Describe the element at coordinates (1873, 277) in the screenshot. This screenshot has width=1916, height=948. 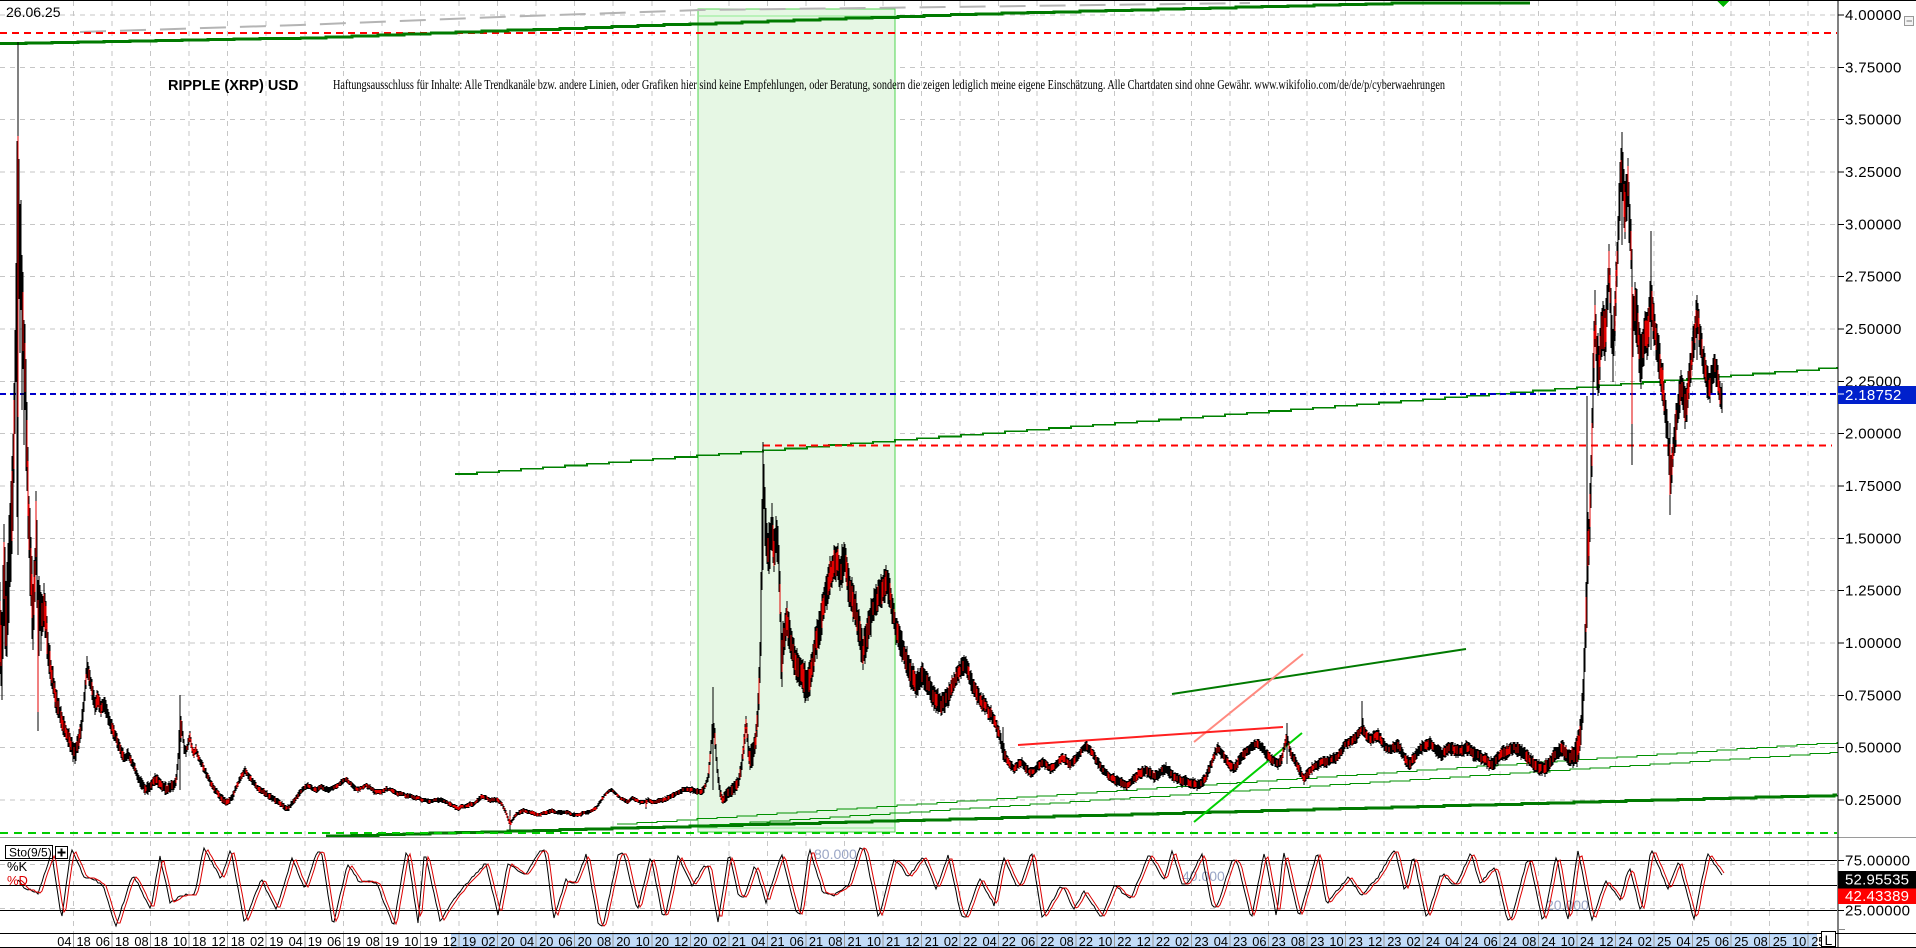
I see `svg-text: 2.75000` at that location.